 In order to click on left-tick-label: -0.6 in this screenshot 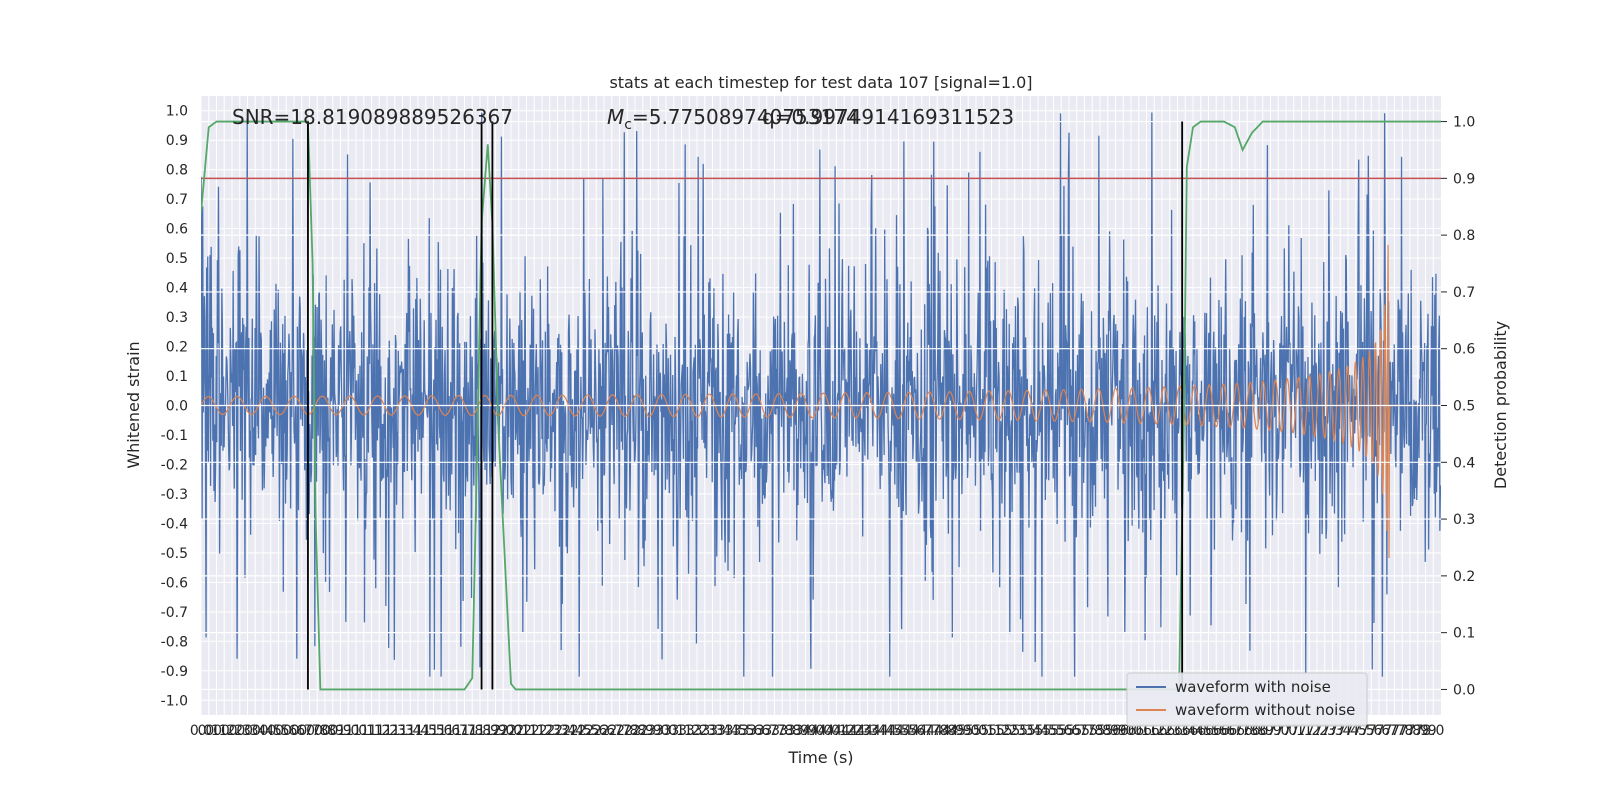, I will do `click(174, 583)`.